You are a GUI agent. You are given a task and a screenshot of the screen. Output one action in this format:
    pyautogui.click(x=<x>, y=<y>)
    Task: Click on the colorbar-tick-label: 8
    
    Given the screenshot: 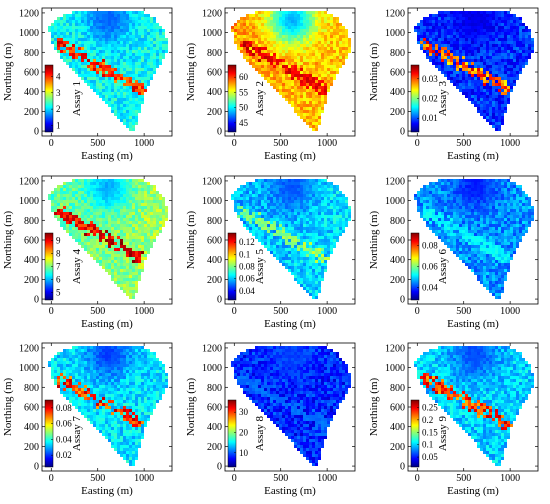 What is the action you would take?
    pyautogui.click(x=58, y=254)
    